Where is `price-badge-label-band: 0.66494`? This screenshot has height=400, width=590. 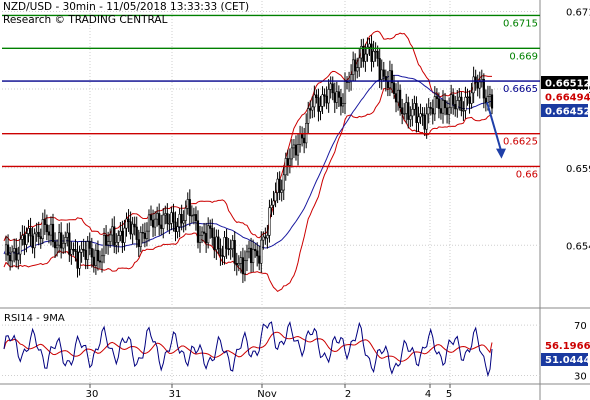
price-badge-label-band: 0.66494 is located at coordinates (567, 98).